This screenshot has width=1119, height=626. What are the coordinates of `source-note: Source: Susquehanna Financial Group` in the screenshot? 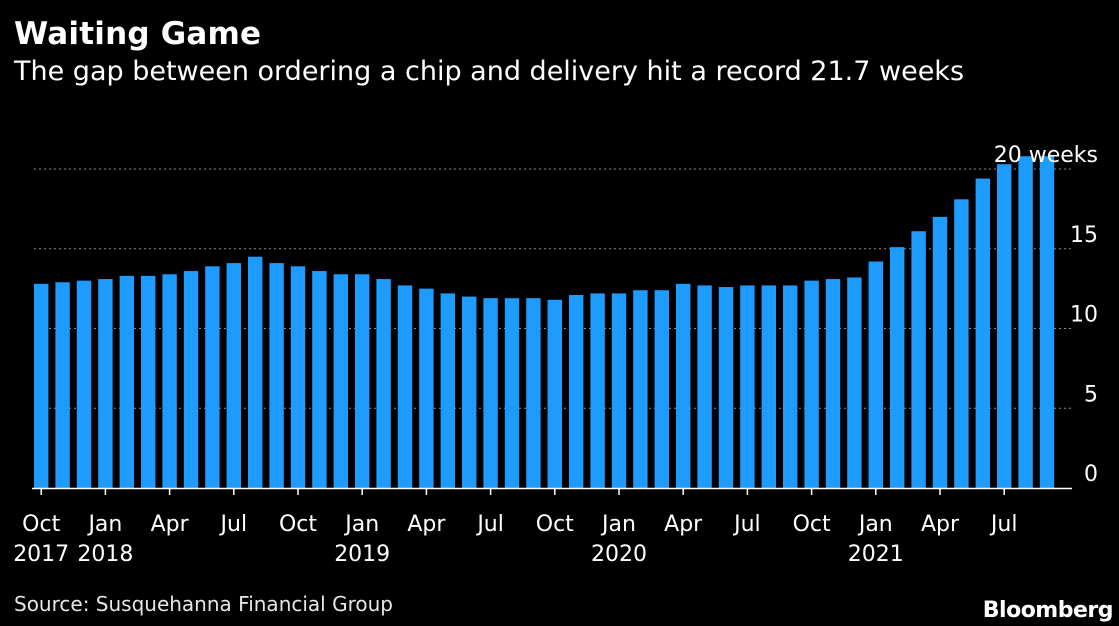 It's located at (203, 604).